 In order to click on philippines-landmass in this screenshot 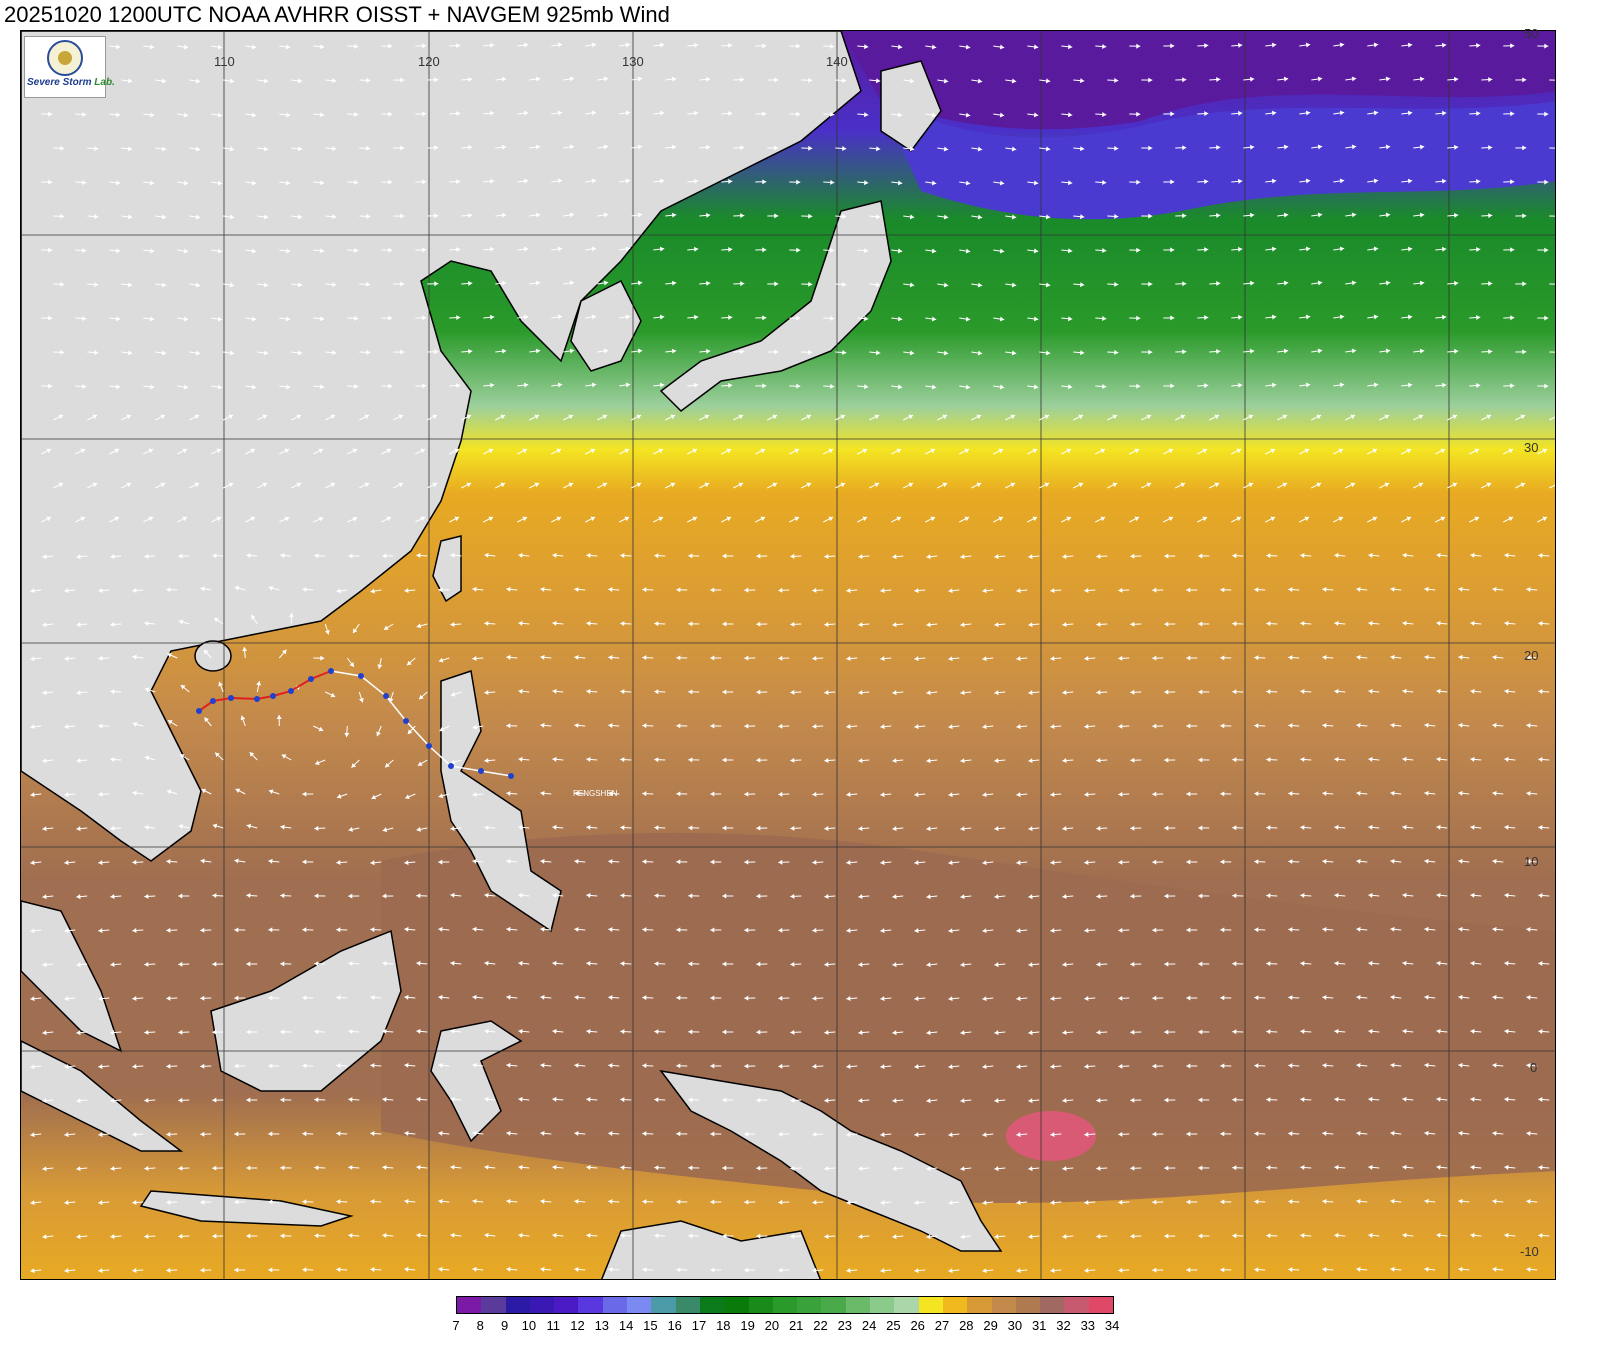, I will do `click(501, 801)`.